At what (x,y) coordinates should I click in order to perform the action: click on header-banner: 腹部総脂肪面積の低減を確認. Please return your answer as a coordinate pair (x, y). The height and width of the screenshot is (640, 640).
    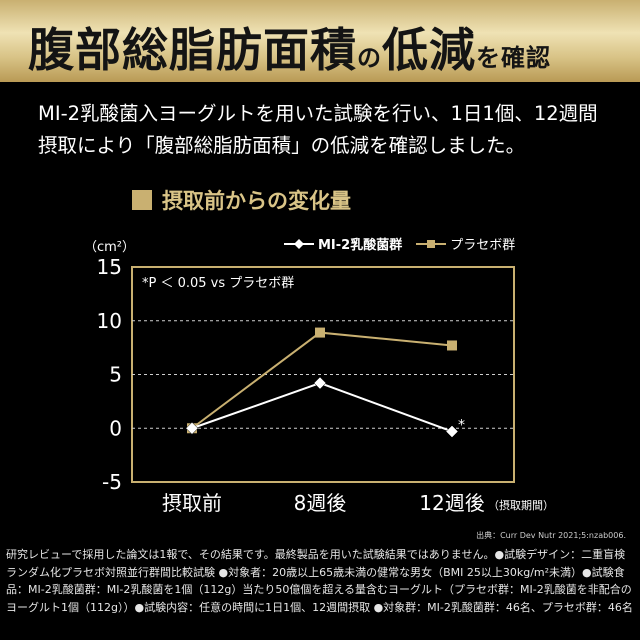
    Looking at the image, I should click on (320, 41).